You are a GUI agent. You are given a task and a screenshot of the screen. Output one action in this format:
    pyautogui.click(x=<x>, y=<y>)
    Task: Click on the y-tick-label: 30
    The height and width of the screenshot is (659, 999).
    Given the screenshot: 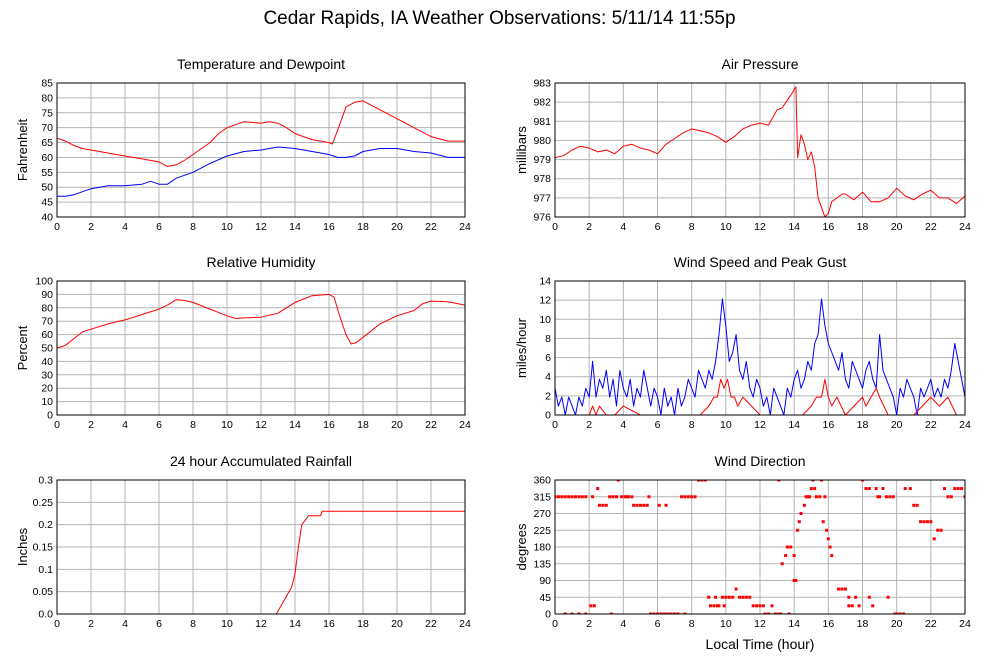 What is the action you would take?
    pyautogui.click(x=47, y=375)
    